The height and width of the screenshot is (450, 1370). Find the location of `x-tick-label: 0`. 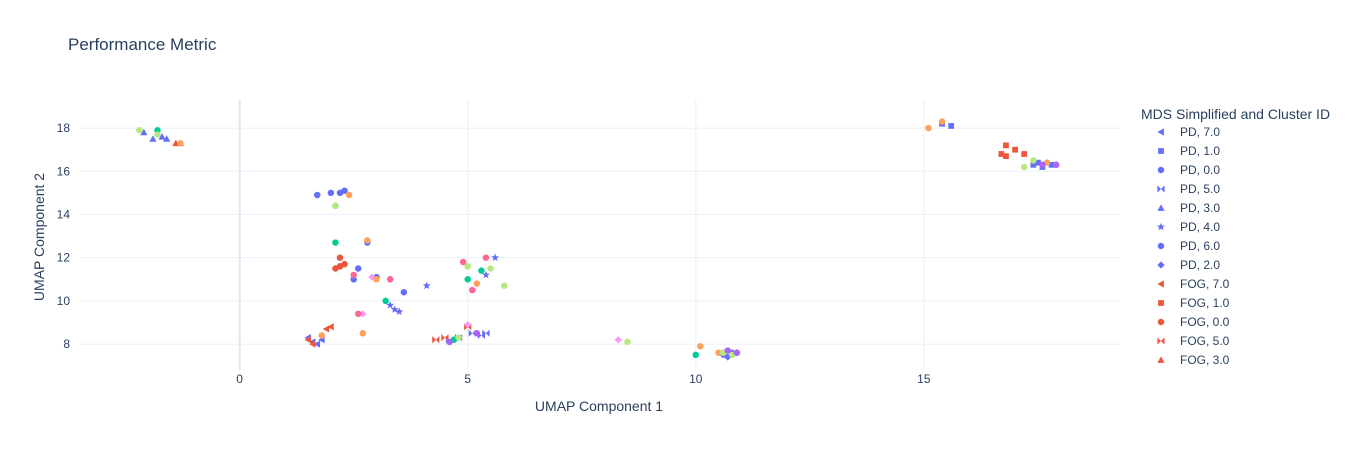

x-tick-label: 0 is located at coordinates (239, 379).